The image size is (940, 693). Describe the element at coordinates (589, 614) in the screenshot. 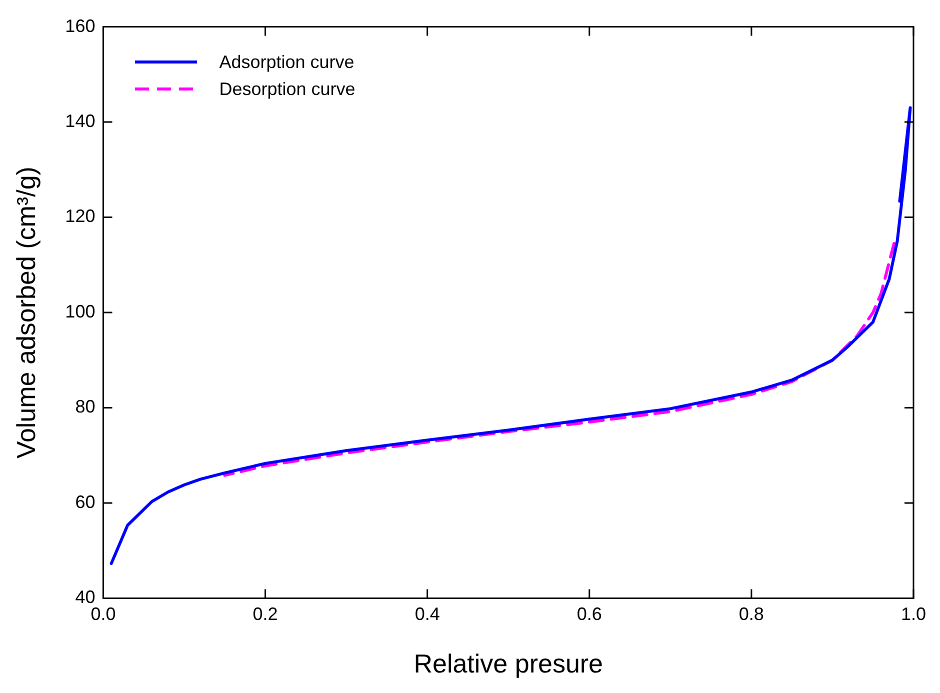

I see `x-tick-label: 0.6` at that location.